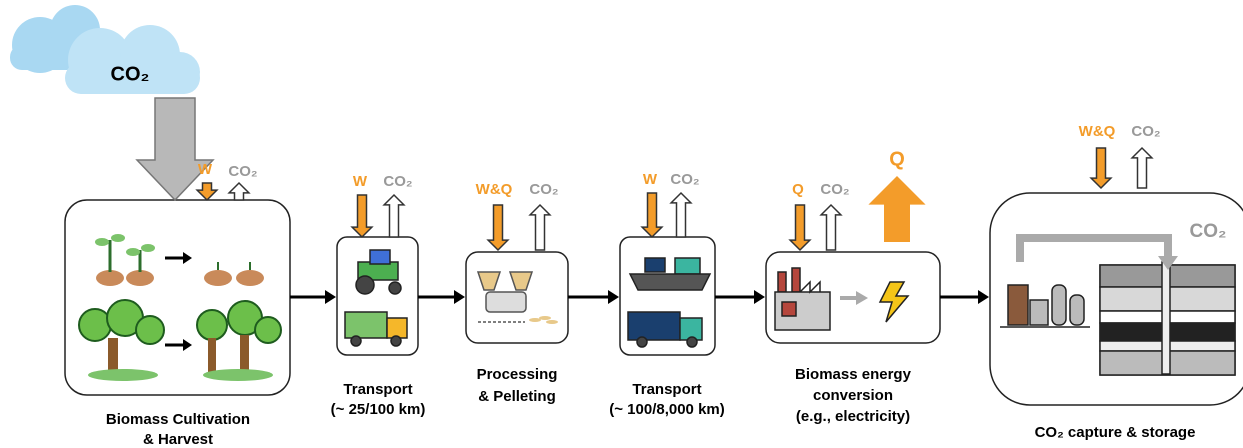  I want to click on transport-icons, so click(376, 298).